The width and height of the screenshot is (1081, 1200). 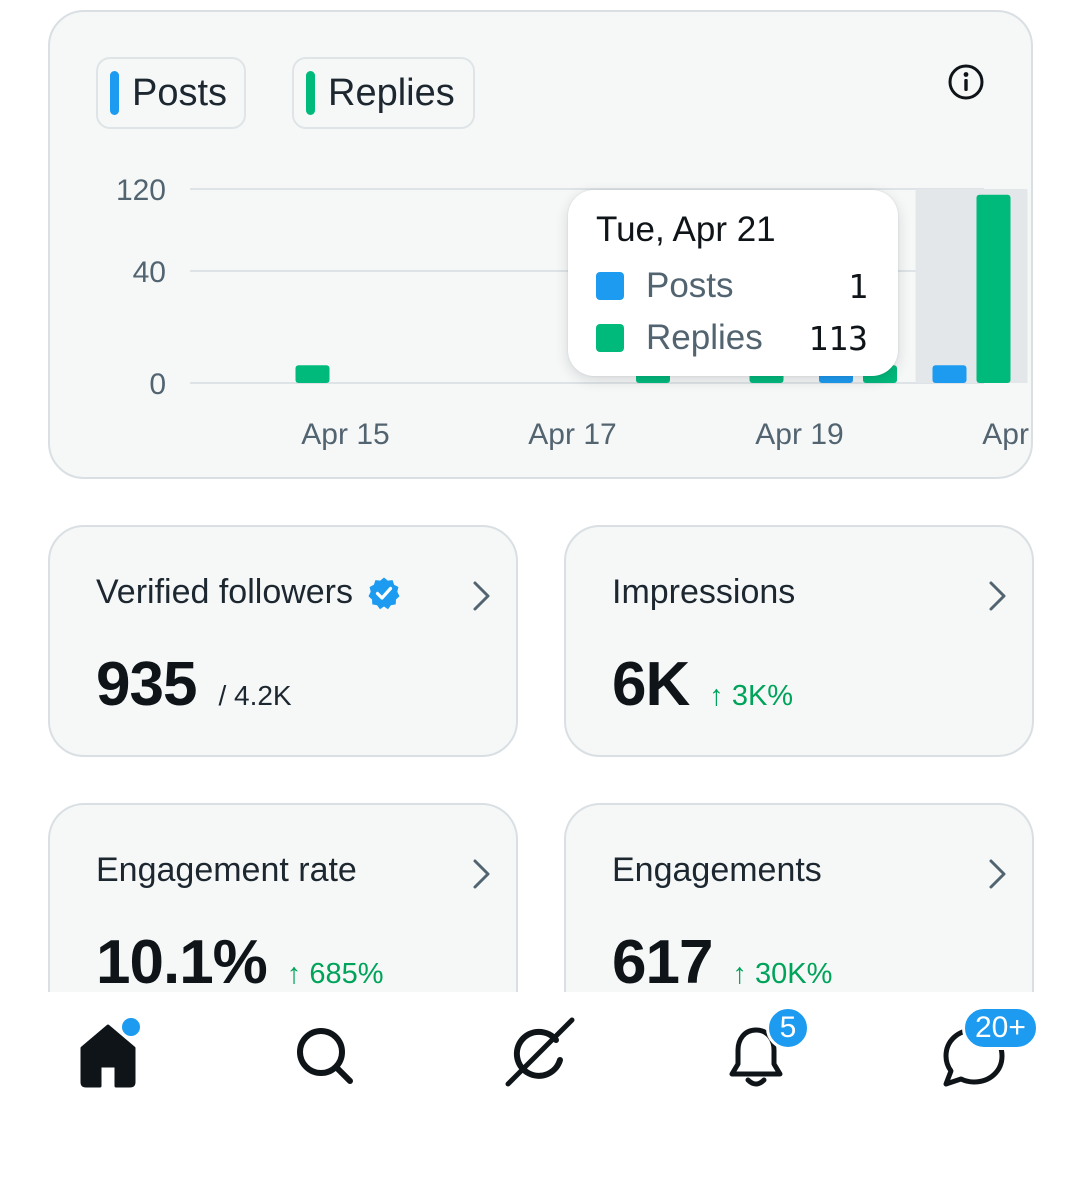 I want to click on engagement-rate-value-row: 10.1% ↑ 685%, so click(x=240, y=962).